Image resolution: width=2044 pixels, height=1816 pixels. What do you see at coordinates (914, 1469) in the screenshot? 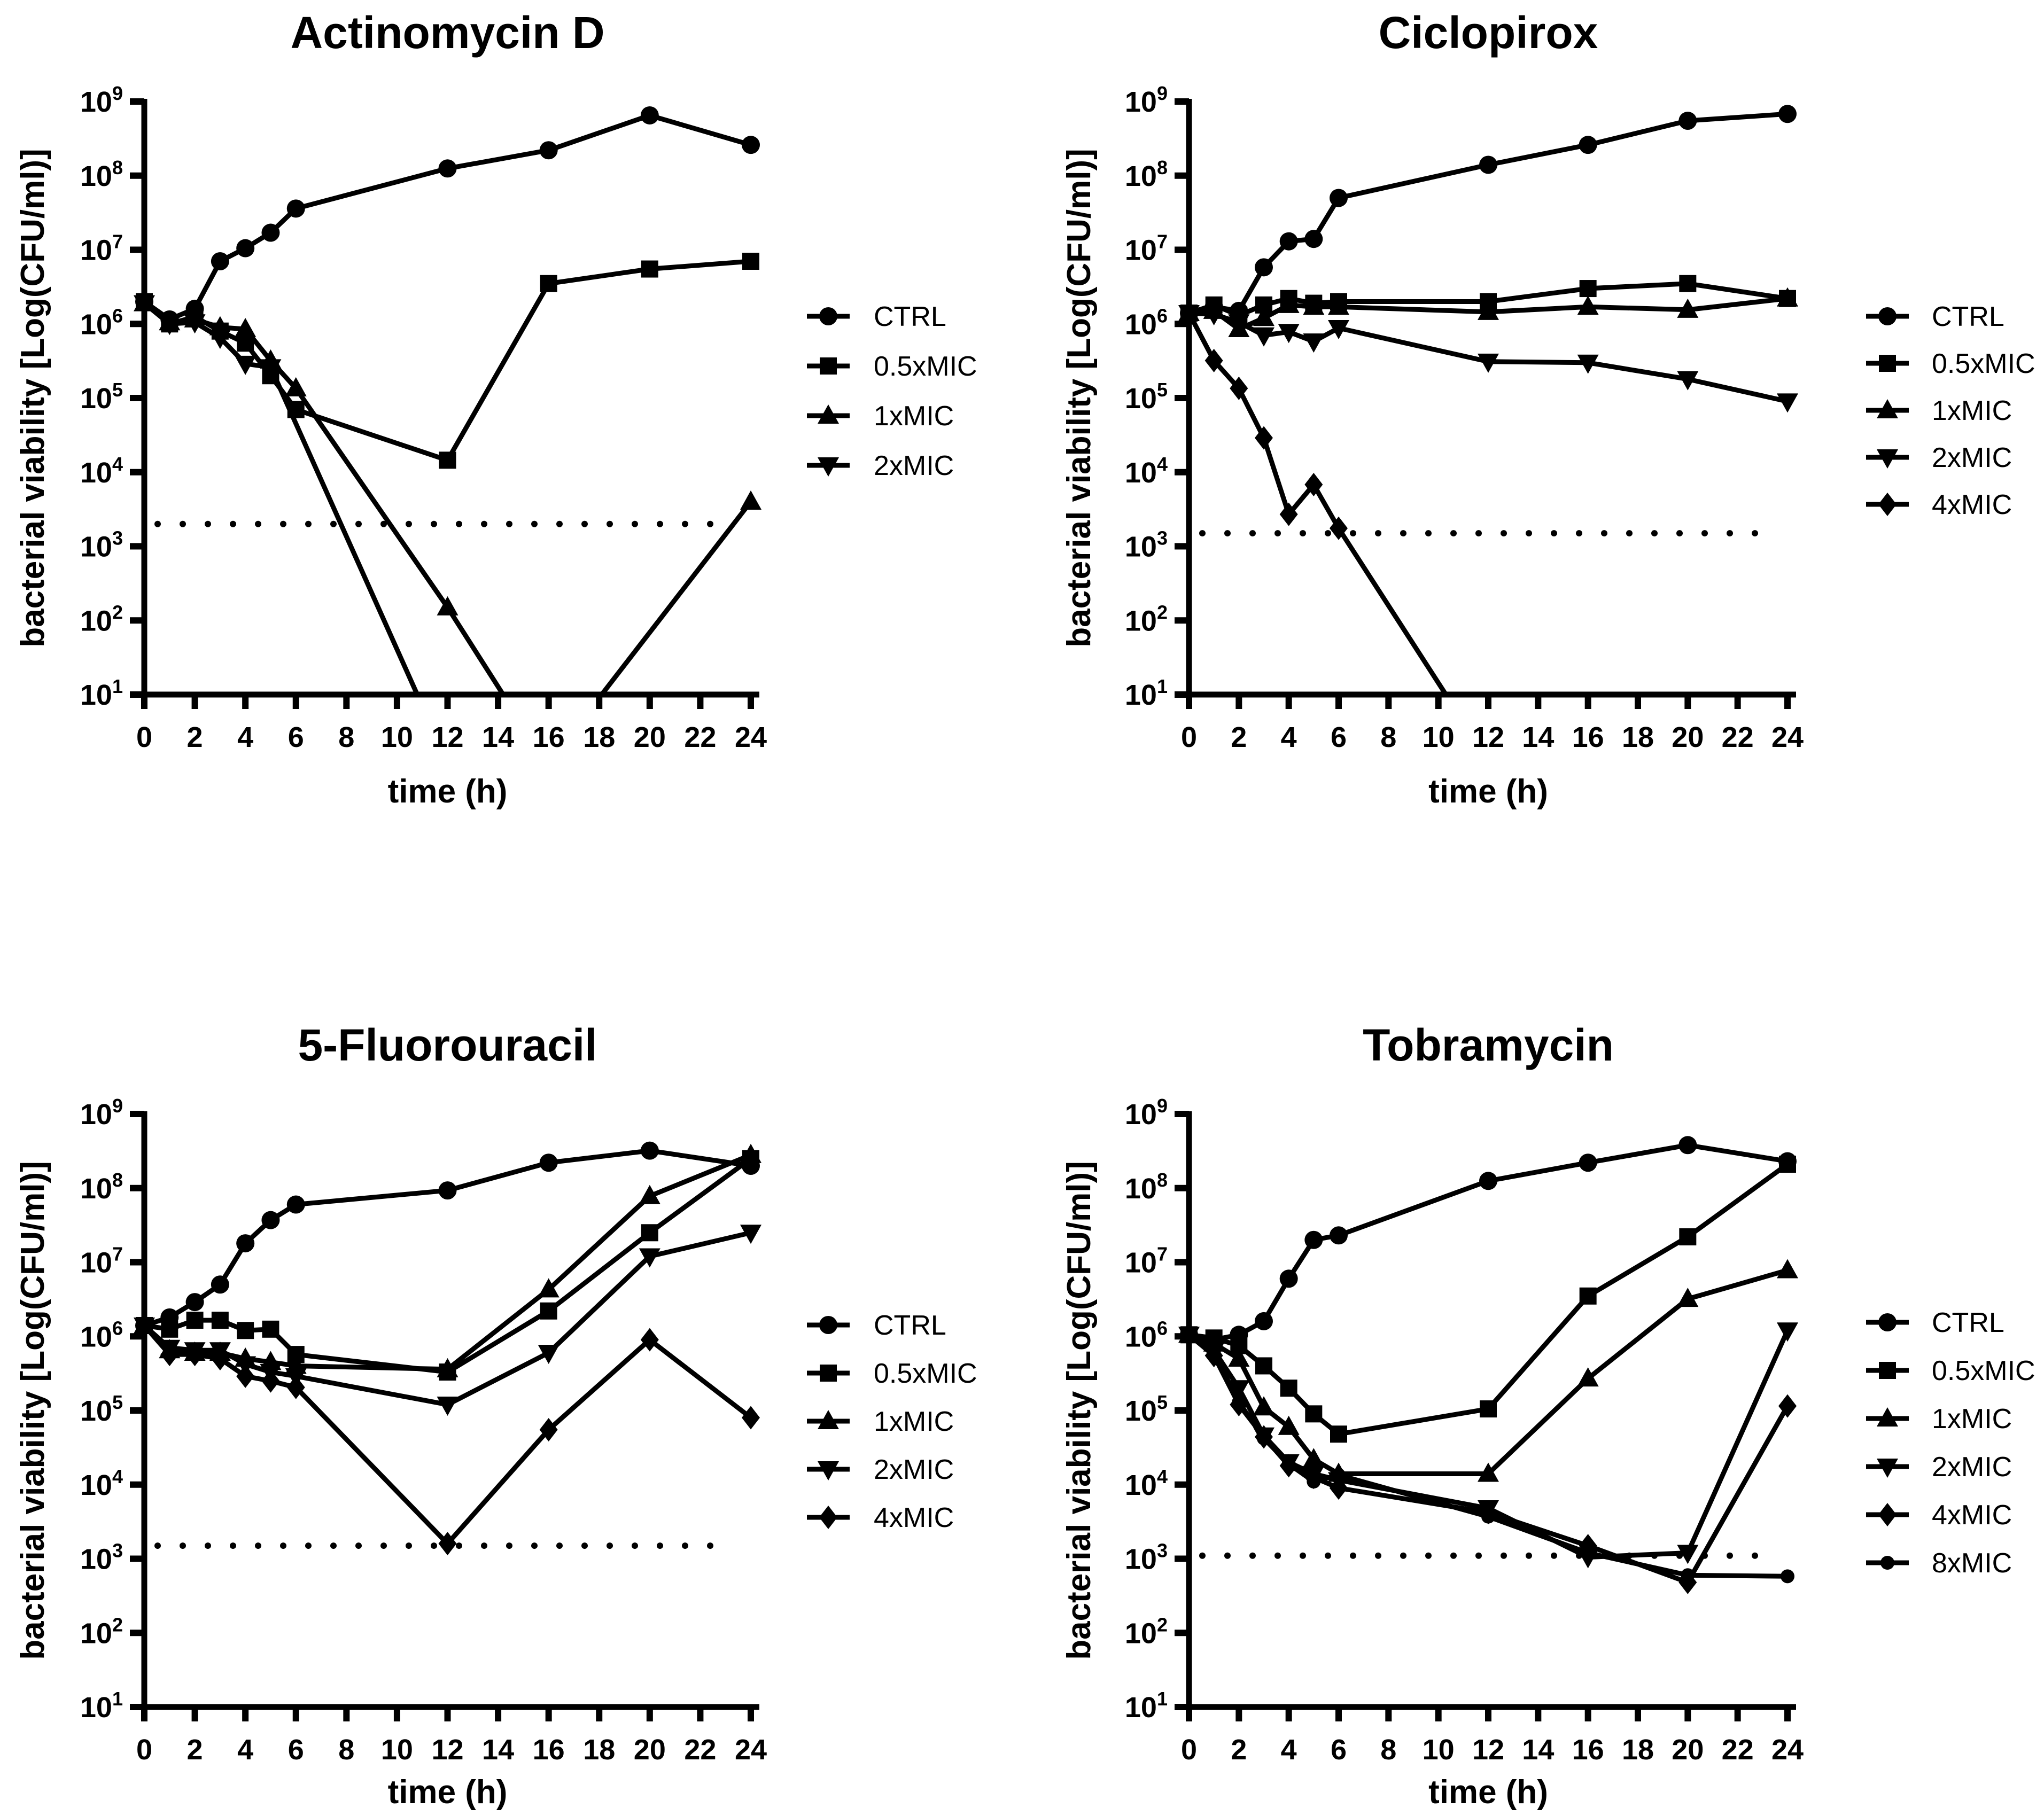
I see `legend-label: 2xMIC` at bounding box center [914, 1469].